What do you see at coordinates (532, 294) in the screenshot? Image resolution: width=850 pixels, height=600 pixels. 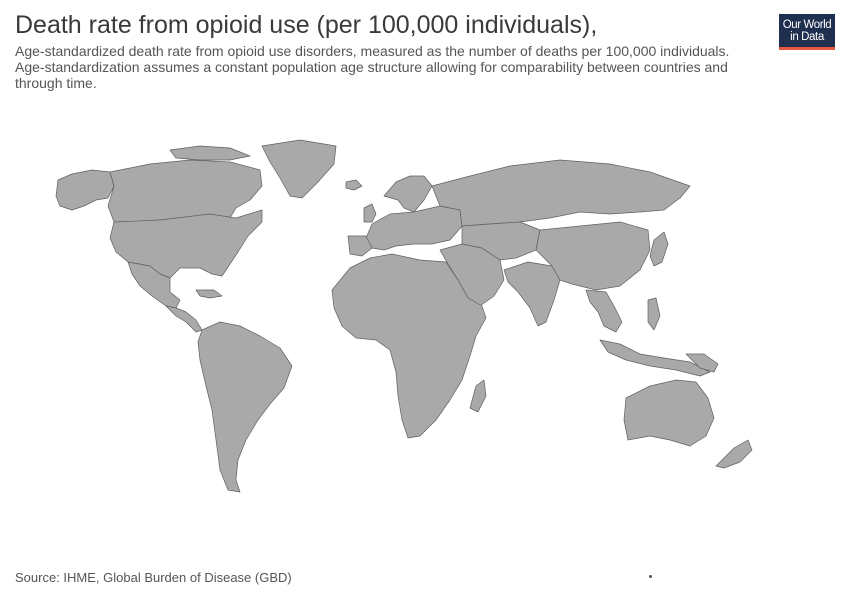 I see `region-south-asia` at bounding box center [532, 294].